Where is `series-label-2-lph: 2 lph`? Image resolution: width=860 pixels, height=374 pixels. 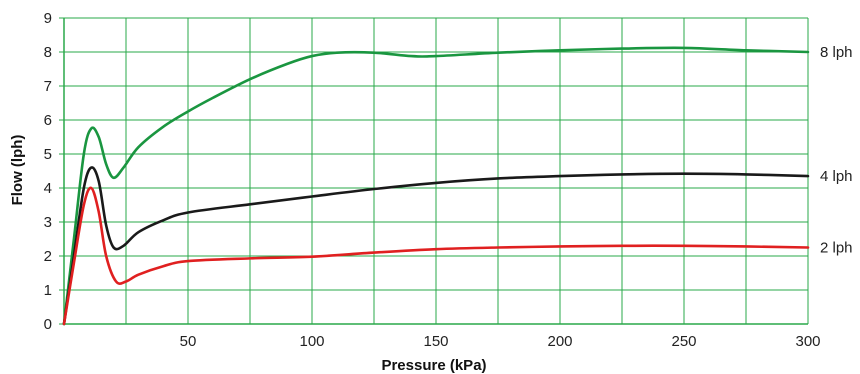
series-label-2-lph: 2 lph is located at coordinates (836, 248).